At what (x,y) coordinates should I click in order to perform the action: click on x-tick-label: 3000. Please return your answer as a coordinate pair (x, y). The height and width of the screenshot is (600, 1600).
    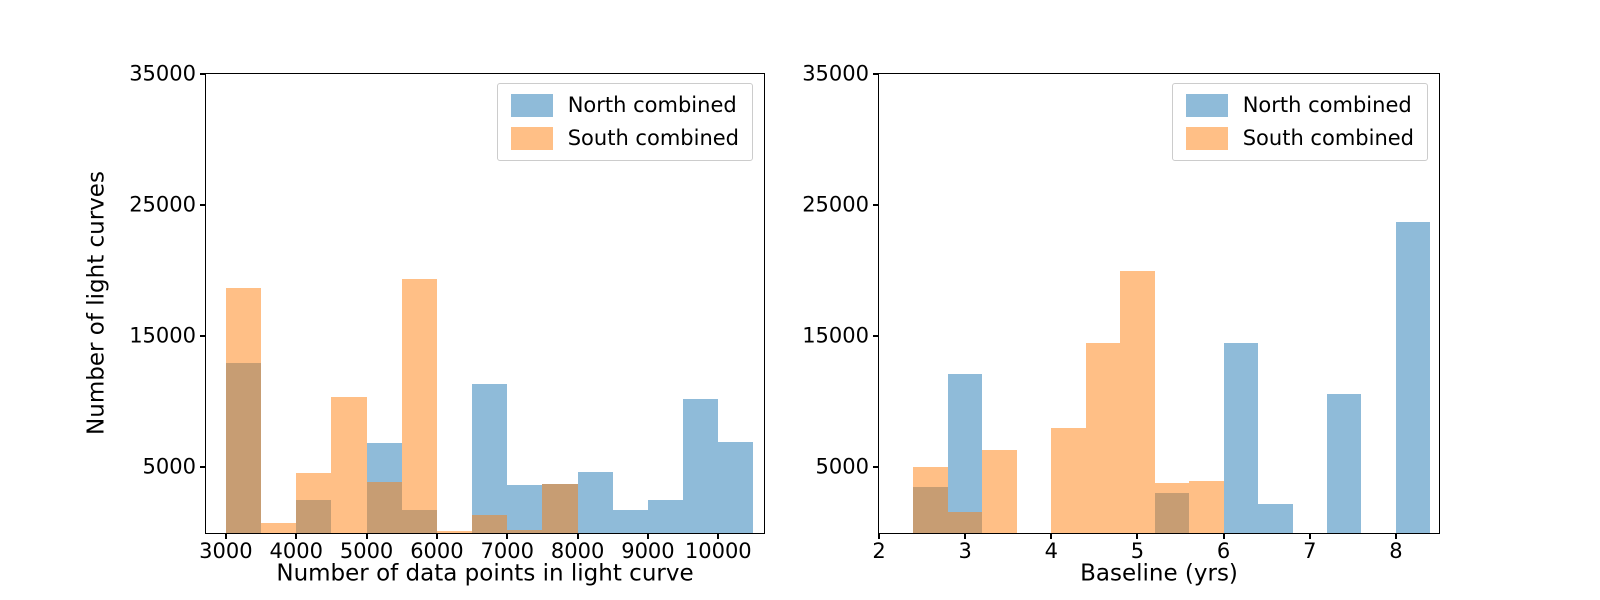
    Looking at the image, I should click on (226, 551).